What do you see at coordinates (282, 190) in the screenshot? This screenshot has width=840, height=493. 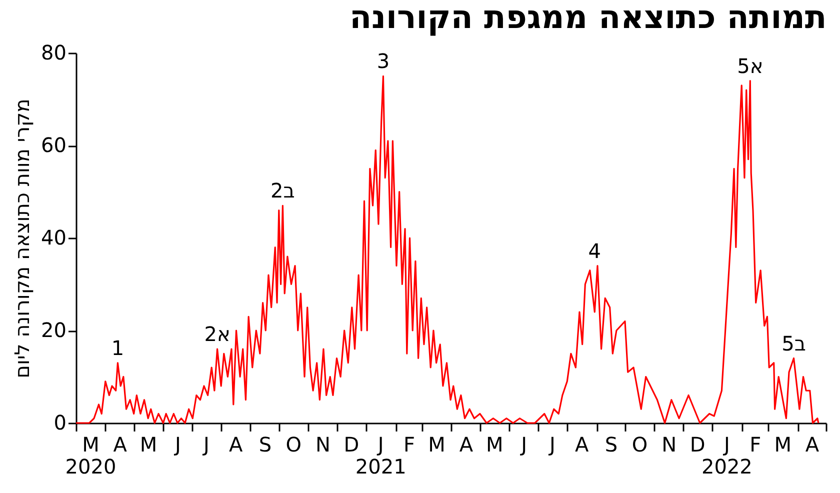 I see `annotation: 2ב` at bounding box center [282, 190].